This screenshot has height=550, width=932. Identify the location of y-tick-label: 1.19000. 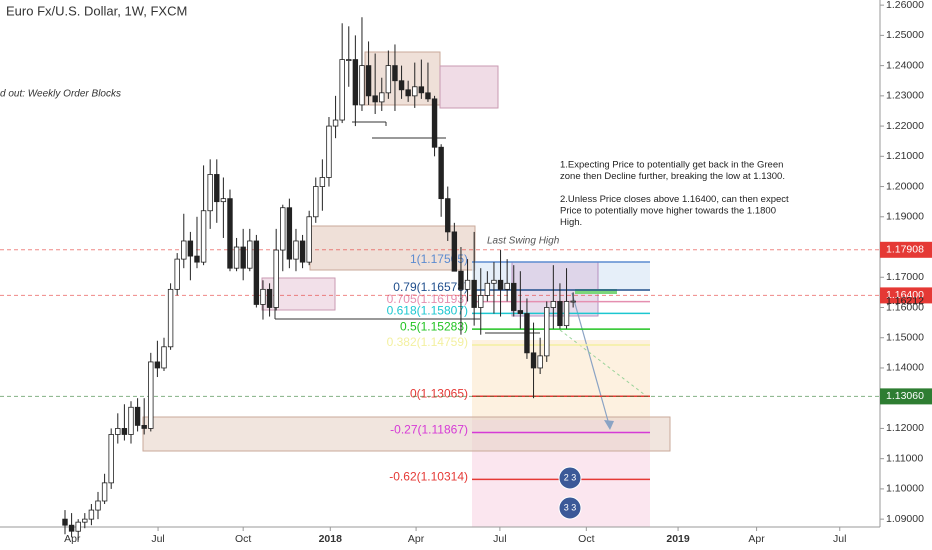
(905, 217).